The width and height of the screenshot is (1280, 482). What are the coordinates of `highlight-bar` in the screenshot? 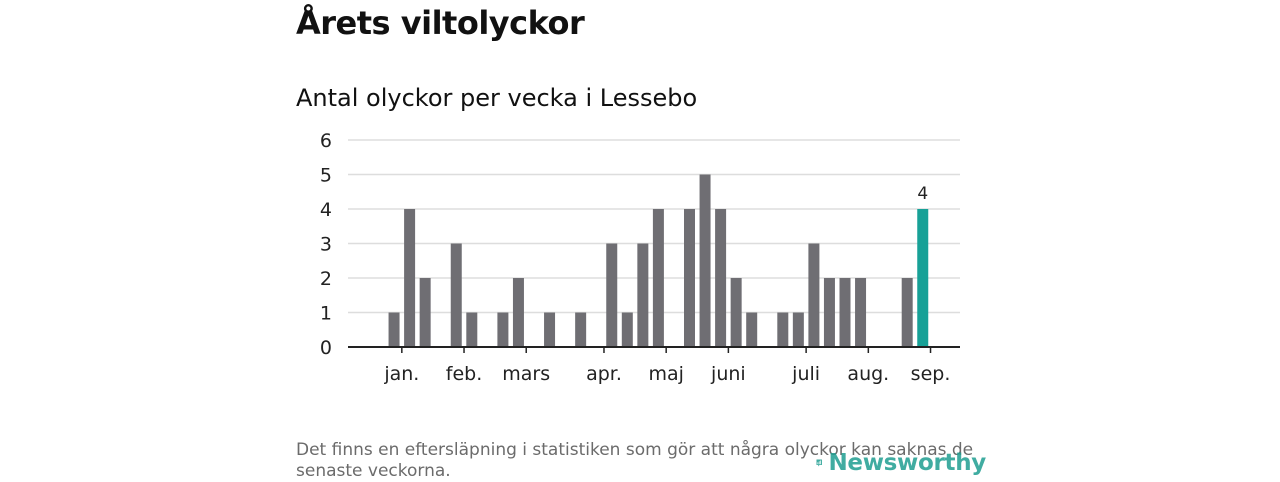 It's located at (923, 278).